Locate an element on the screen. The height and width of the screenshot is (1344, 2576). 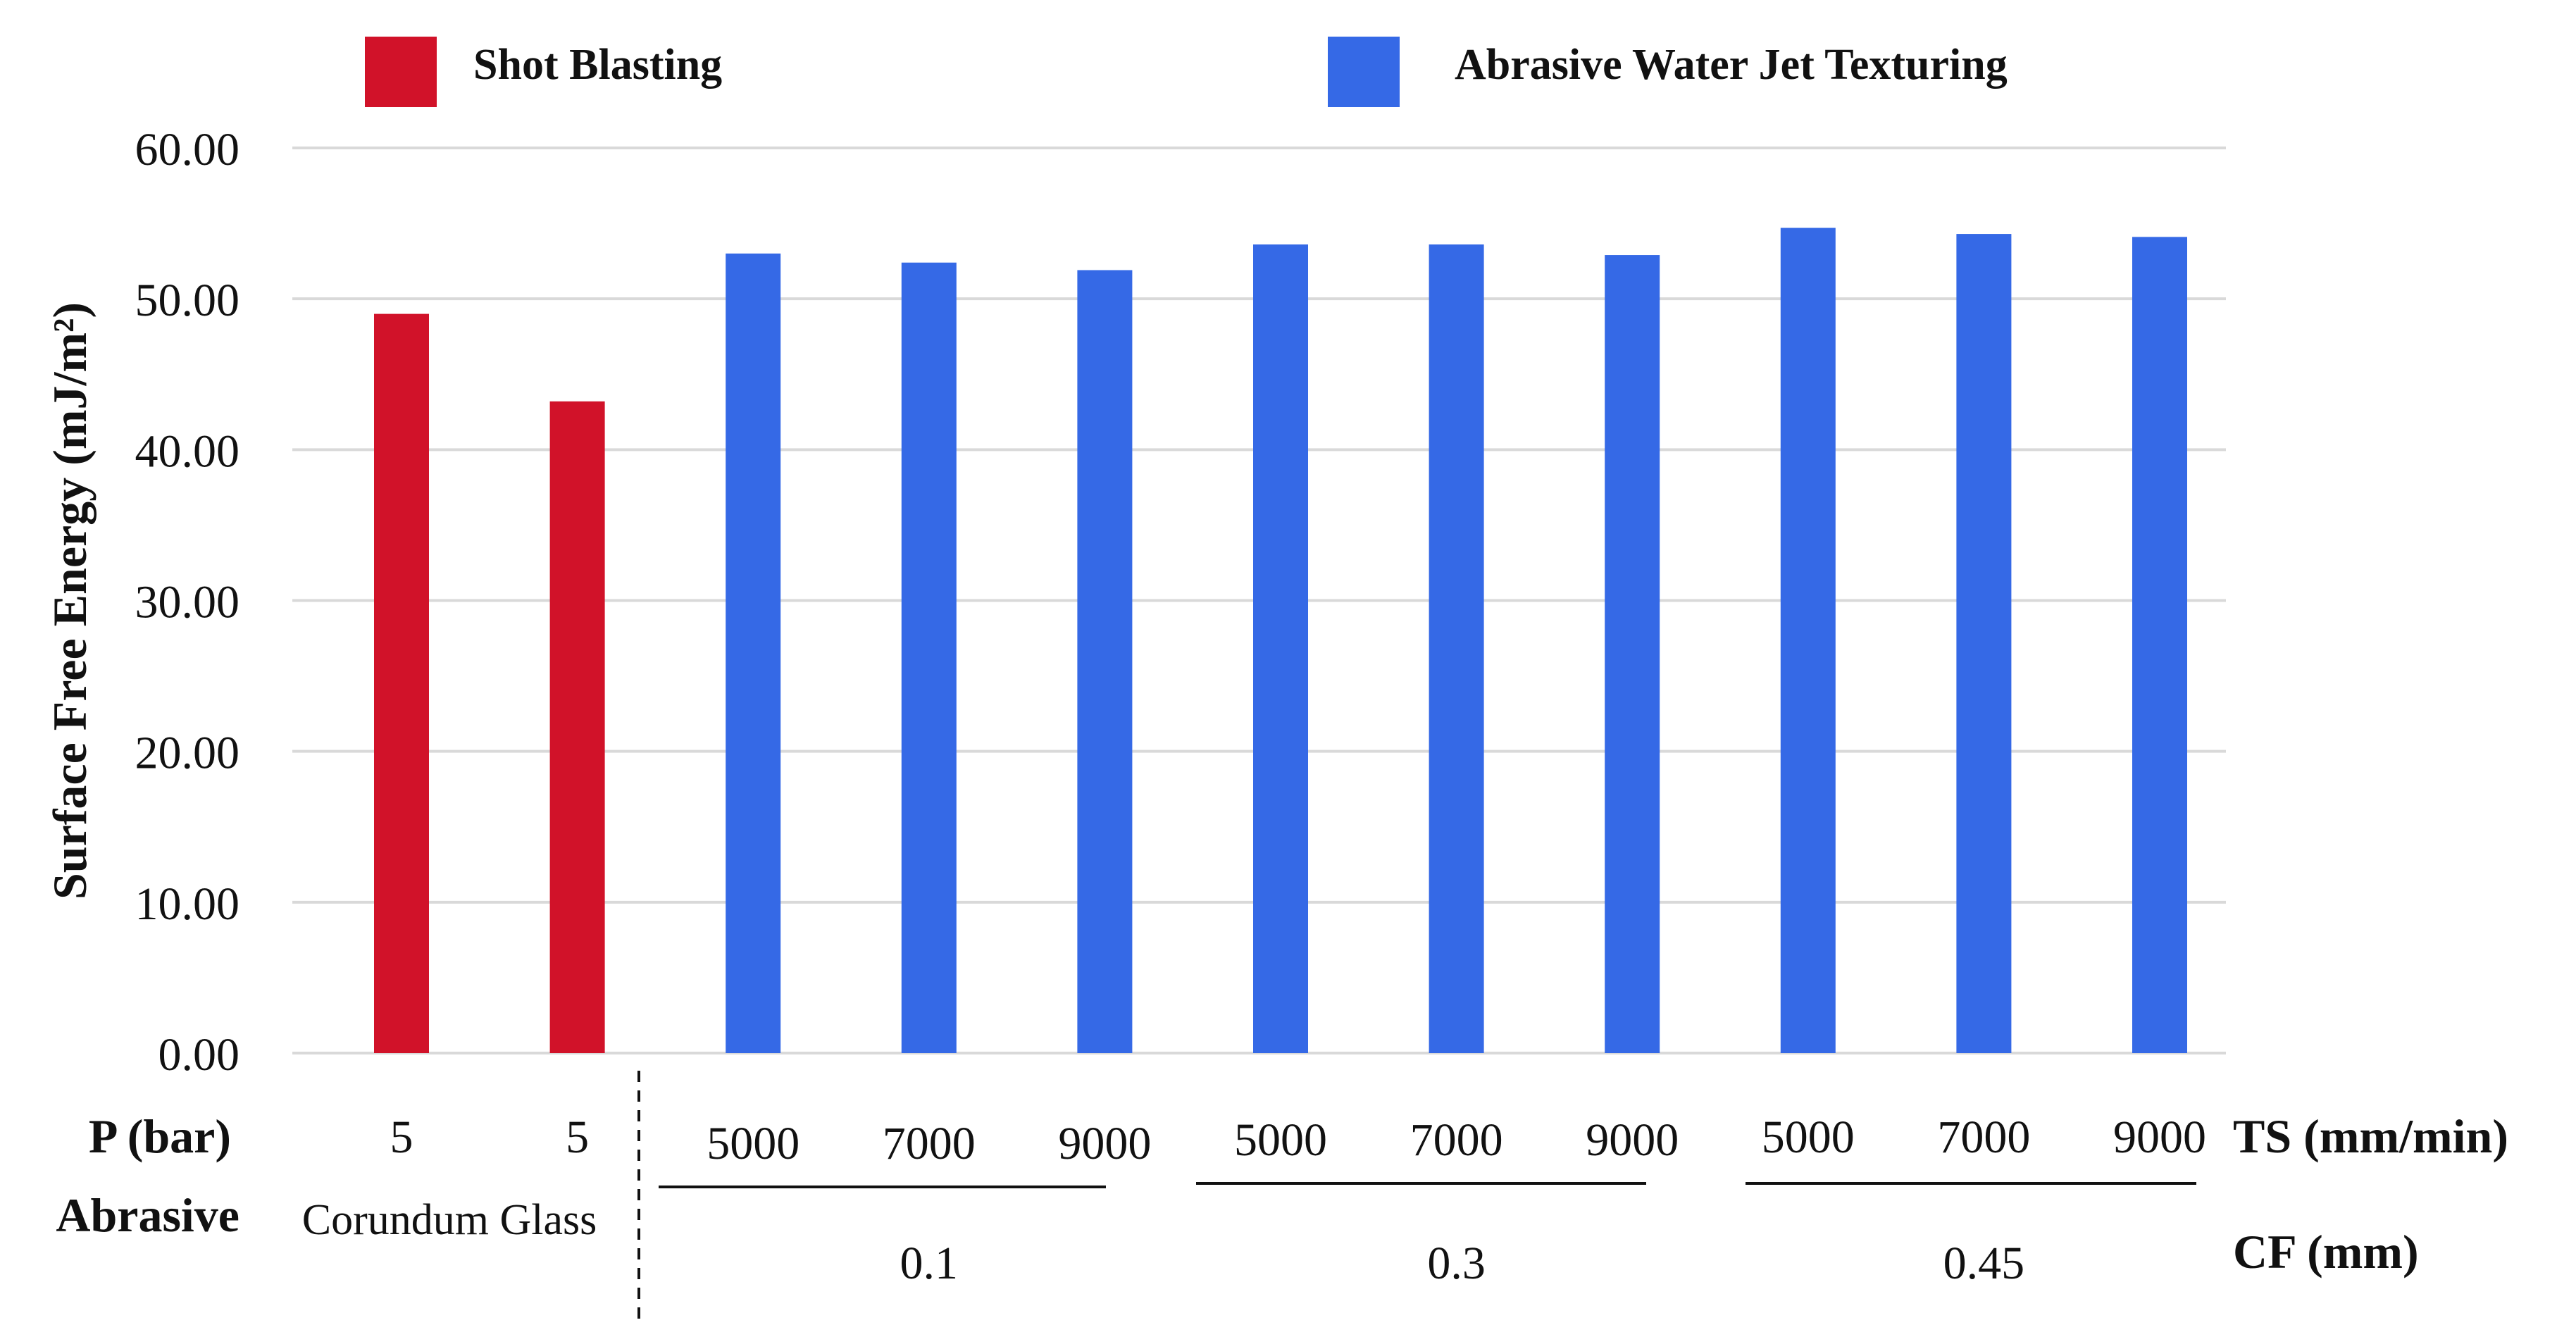
legend-swatch-shot-blasting is located at coordinates (401, 72).